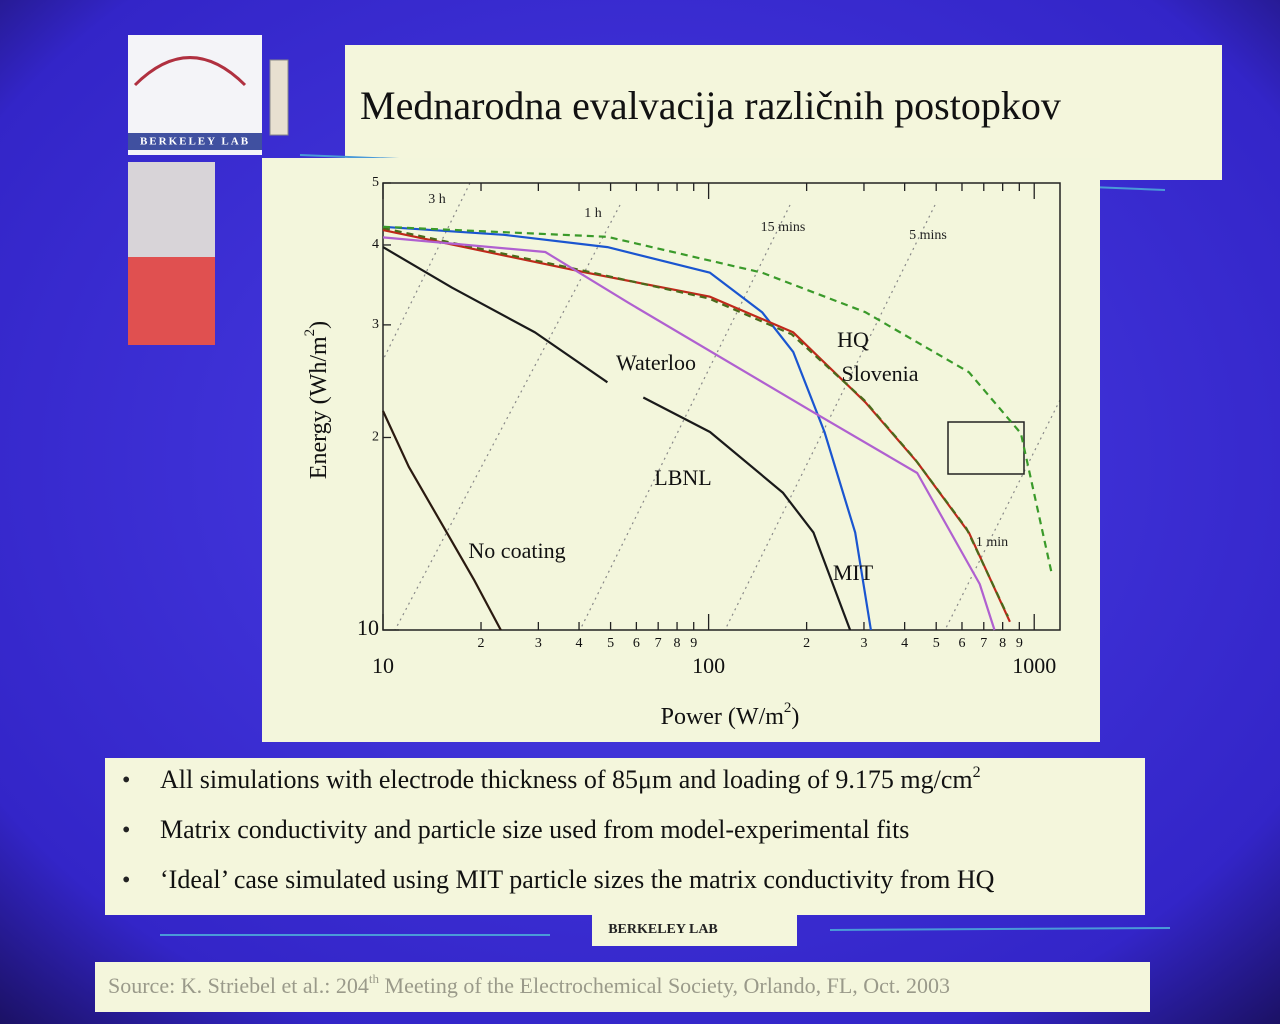 The height and width of the screenshot is (1024, 1280). I want to click on footer-rule, so click(1000, 929).